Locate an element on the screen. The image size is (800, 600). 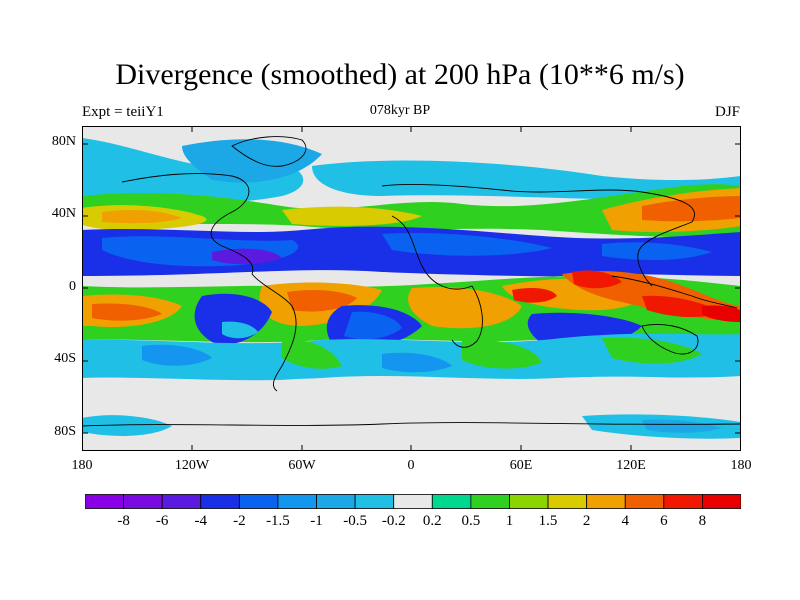
colorbar is located at coordinates (413, 501).